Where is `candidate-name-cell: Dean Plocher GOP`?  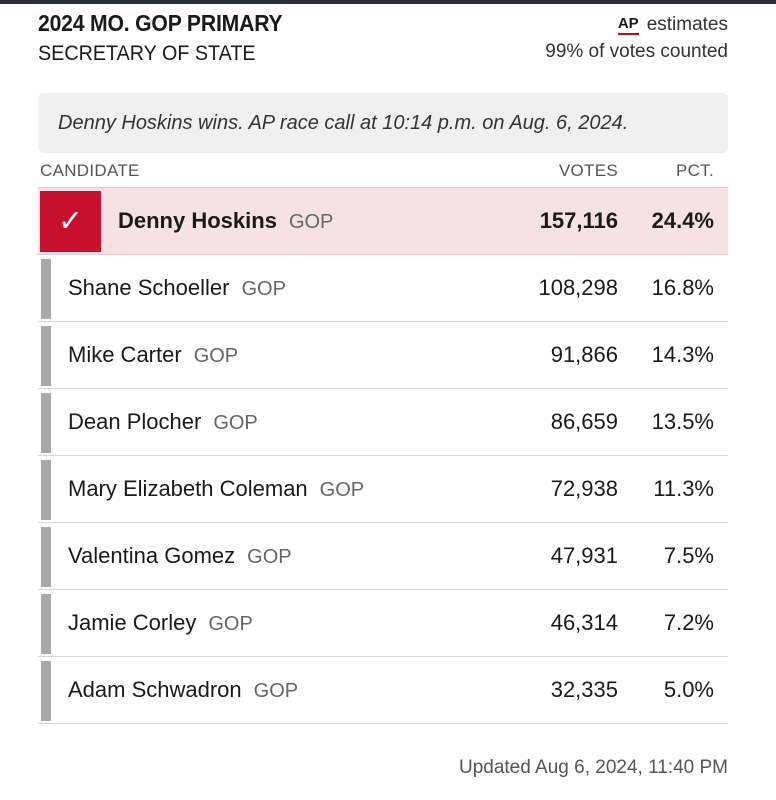 candidate-name-cell: Dean Plocher GOP is located at coordinates (163, 422).